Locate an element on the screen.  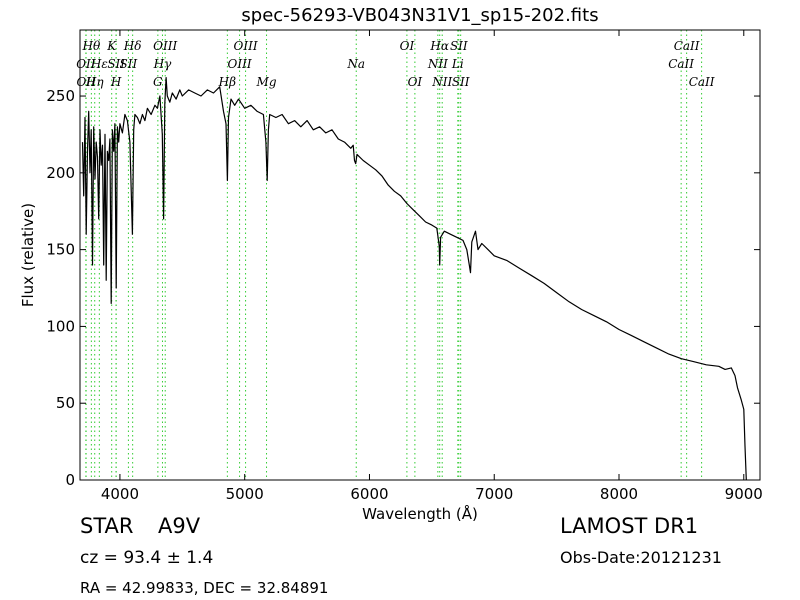
spectral-line-label: G is located at coordinates (158, 82).